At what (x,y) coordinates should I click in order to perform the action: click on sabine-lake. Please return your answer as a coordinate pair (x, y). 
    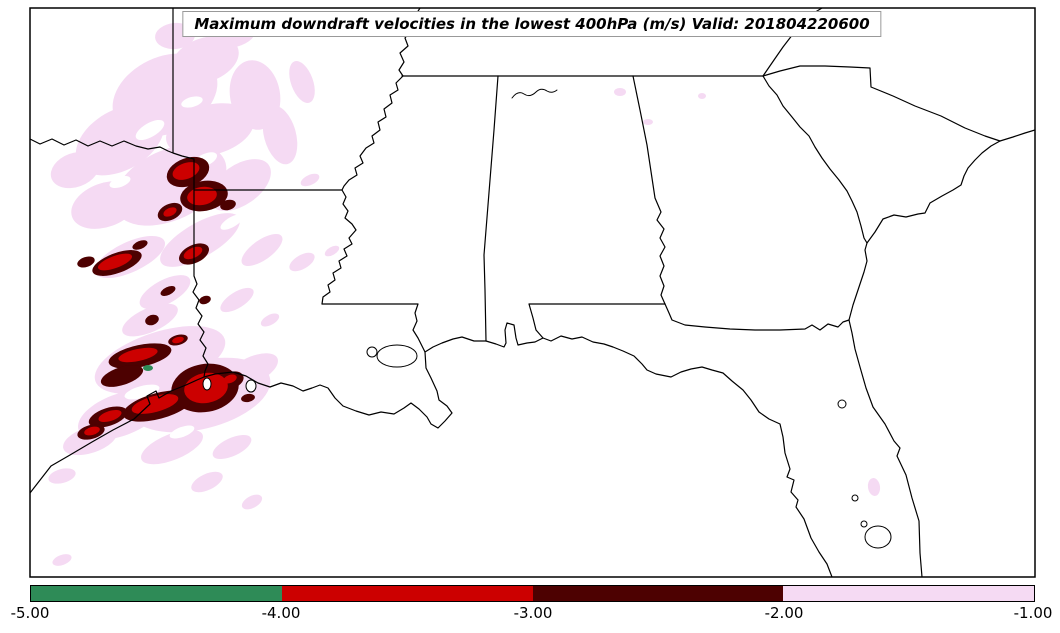
    Looking at the image, I should click on (207, 384).